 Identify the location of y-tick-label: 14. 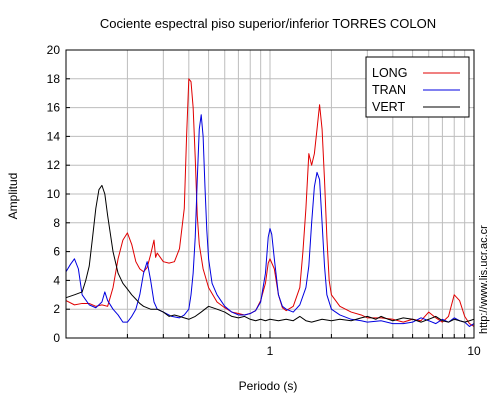
(54, 136).